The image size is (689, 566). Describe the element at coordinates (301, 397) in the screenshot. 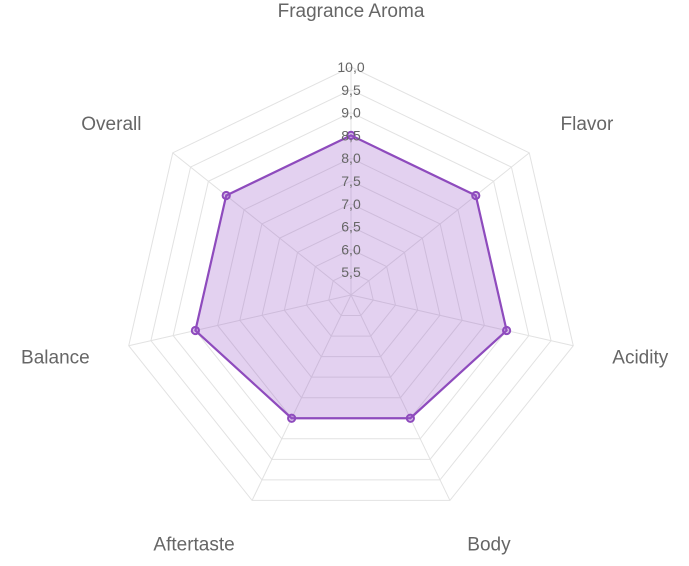

I see `axis-spoke-aftertaste` at that location.